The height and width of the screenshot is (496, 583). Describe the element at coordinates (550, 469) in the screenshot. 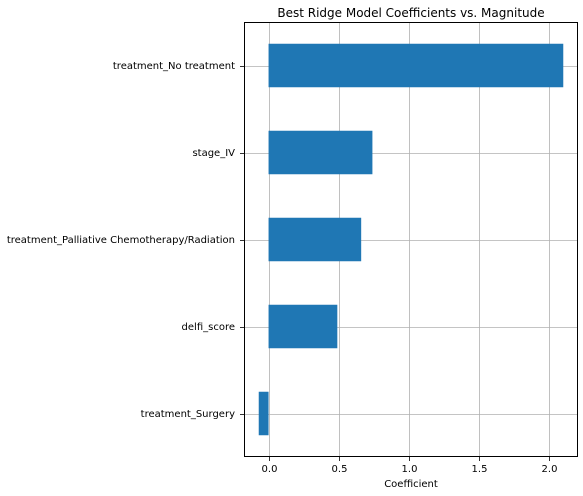

I see `x-tick-label: 2.0` at that location.